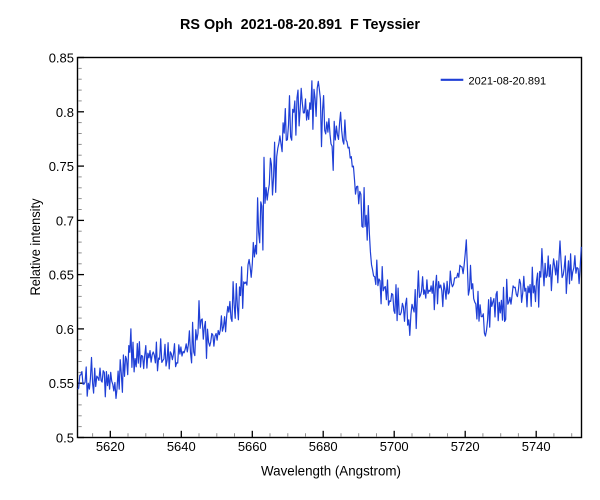  I want to click on svg-text: Relative intensity, so click(35, 246).